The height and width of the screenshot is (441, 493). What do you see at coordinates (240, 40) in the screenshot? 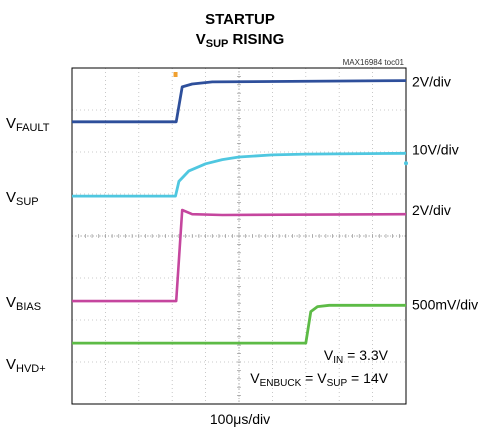
I see `chart-subtitle: VSUP RISING` at bounding box center [240, 40].